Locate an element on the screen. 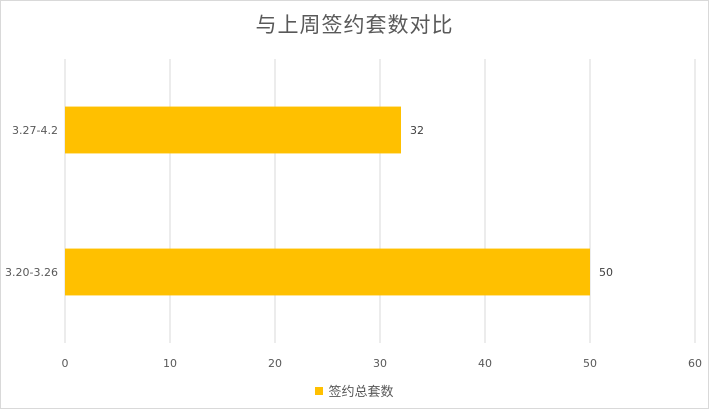 The width and height of the screenshot is (709, 409). x-tick-label: 30 is located at coordinates (380, 363).